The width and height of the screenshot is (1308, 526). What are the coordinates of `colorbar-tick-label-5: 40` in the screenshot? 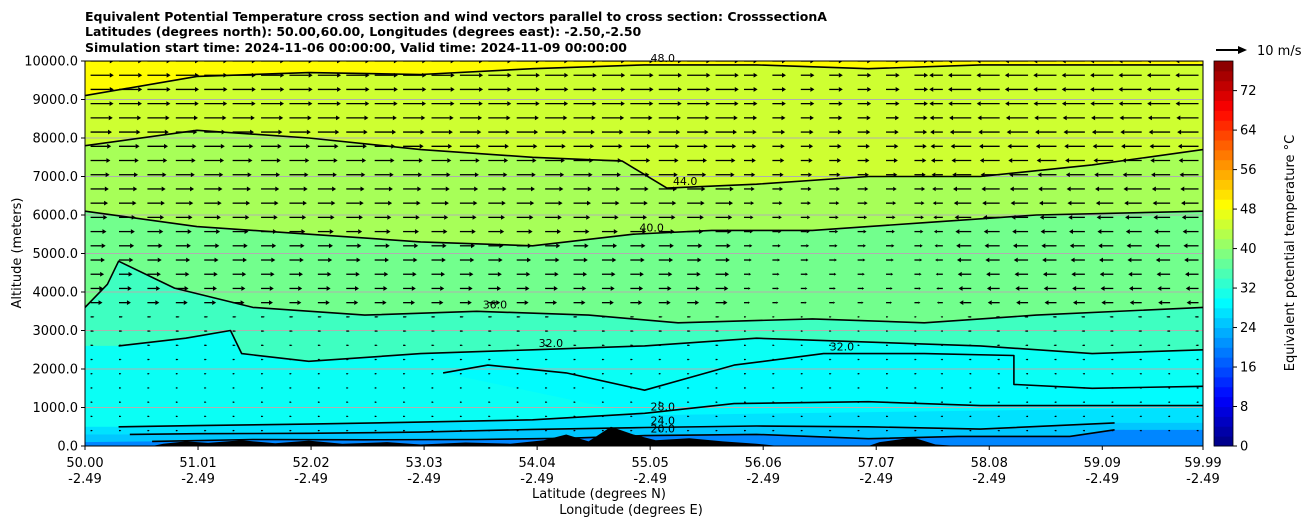 It's located at (1248, 249).